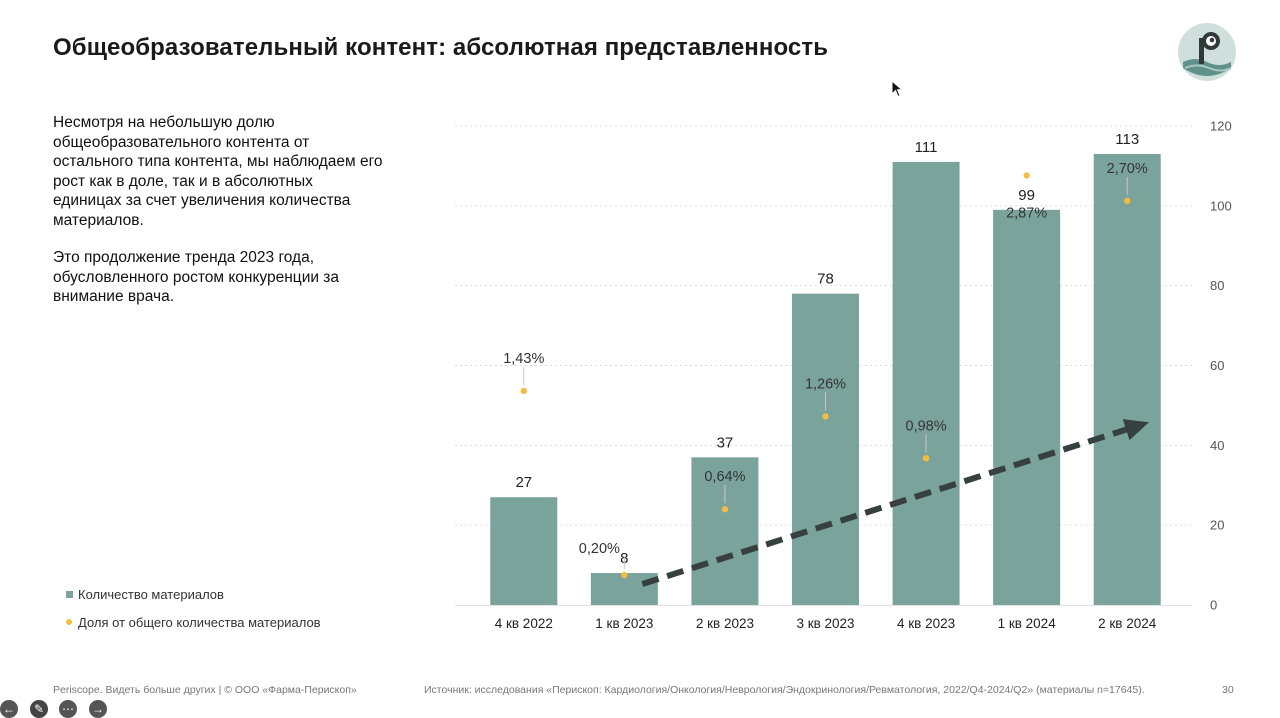 The height and width of the screenshot is (718, 1280). Describe the element at coordinates (926, 147) in the screenshot. I see `bar-value-label: 111` at that location.